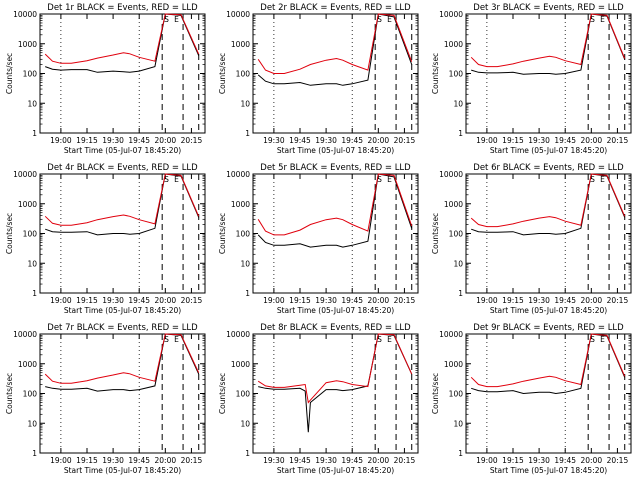  What do you see at coordinates (122, 168) in the screenshot?
I see `chart-title: Det 4r BLACK = Events, RED = LLD` at bounding box center [122, 168].